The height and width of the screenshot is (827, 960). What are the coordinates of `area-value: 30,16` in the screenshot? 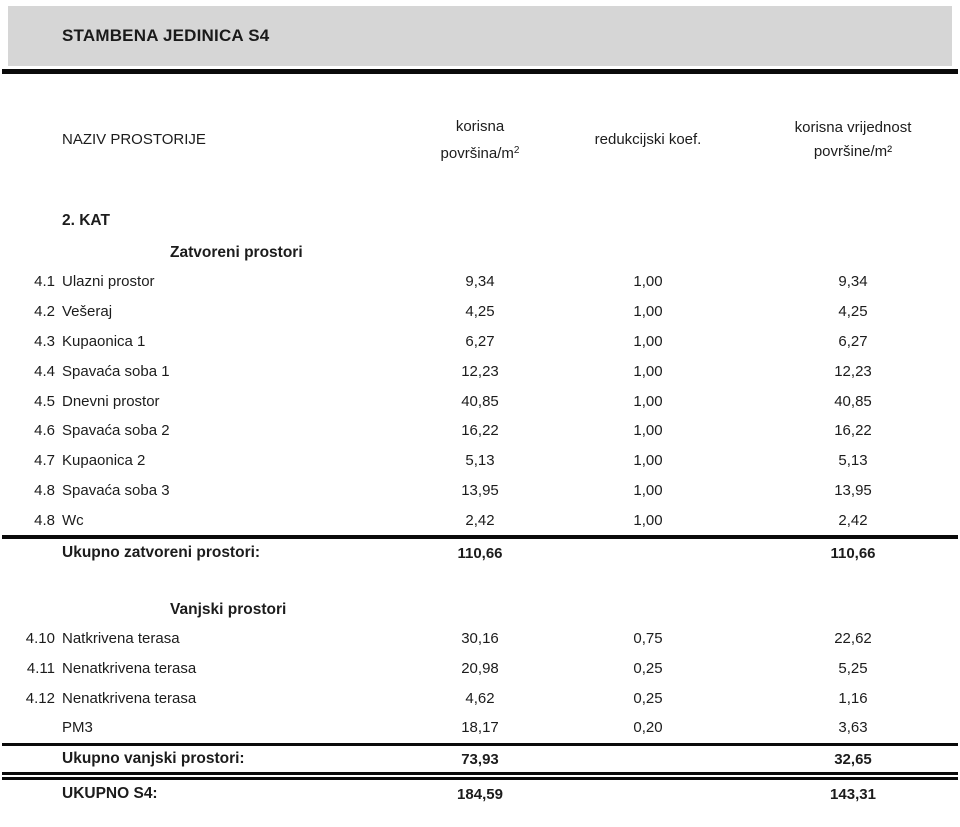 It's located at (480, 639).